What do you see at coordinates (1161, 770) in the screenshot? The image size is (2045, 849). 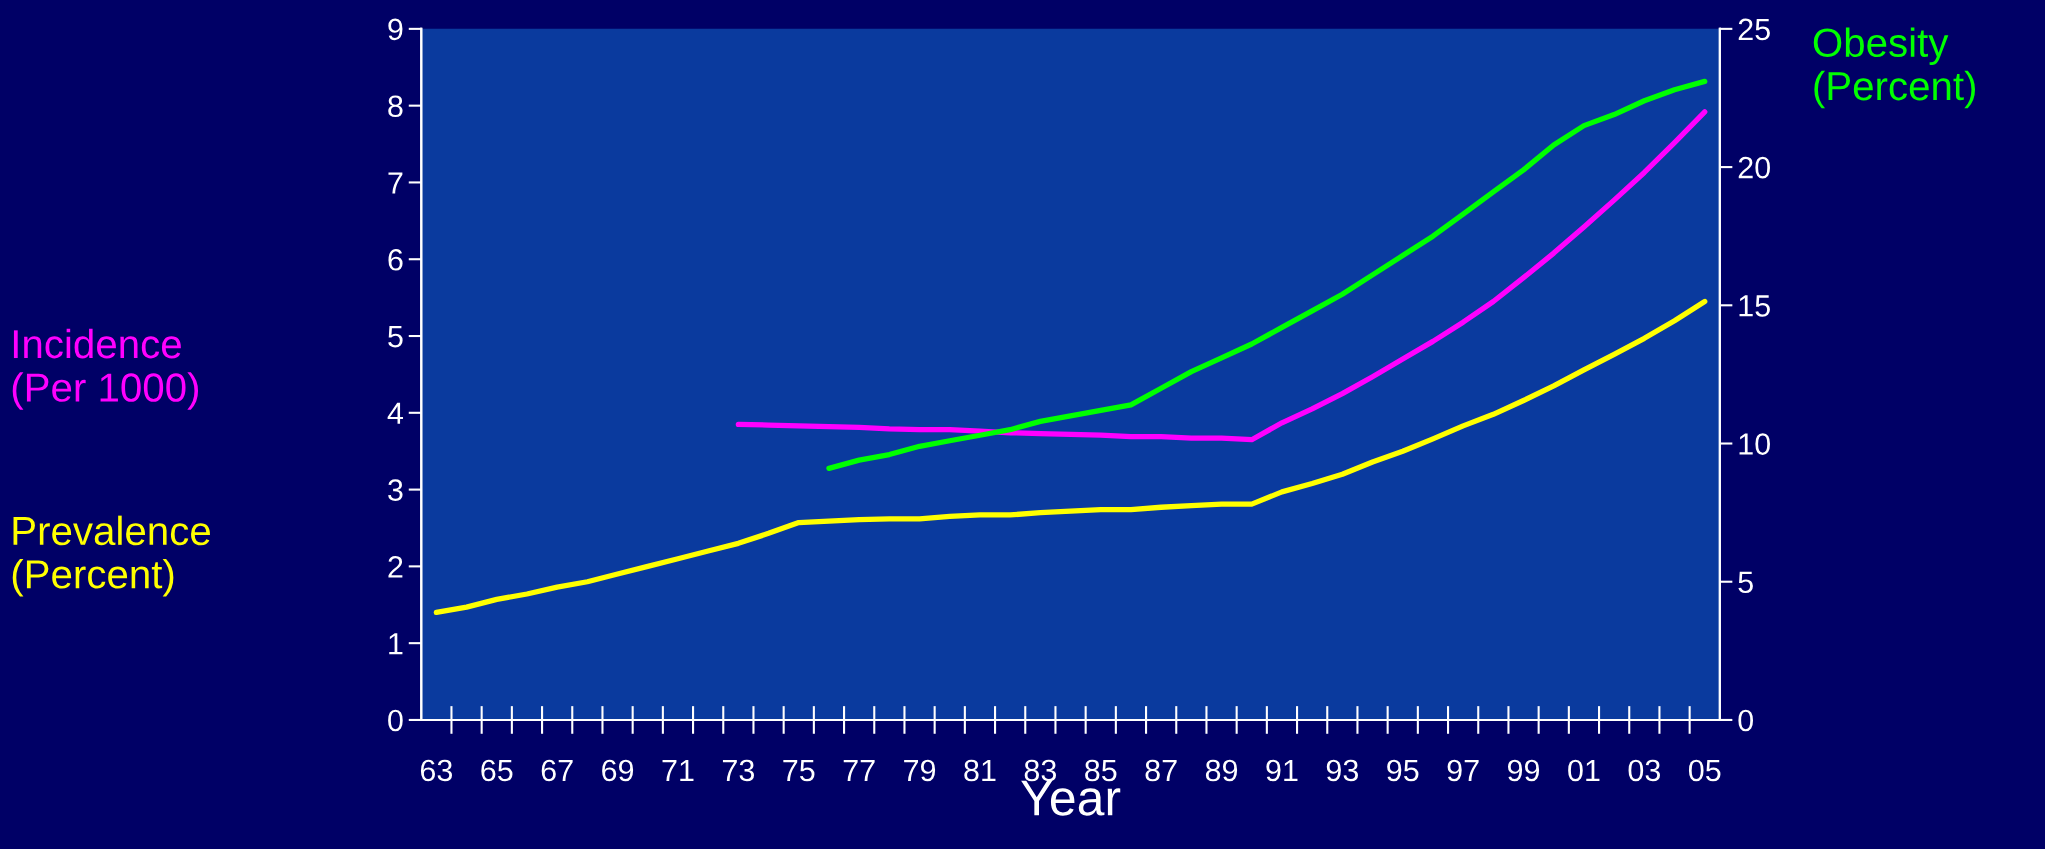 I see `x-tick-label: 87` at bounding box center [1161, 770].